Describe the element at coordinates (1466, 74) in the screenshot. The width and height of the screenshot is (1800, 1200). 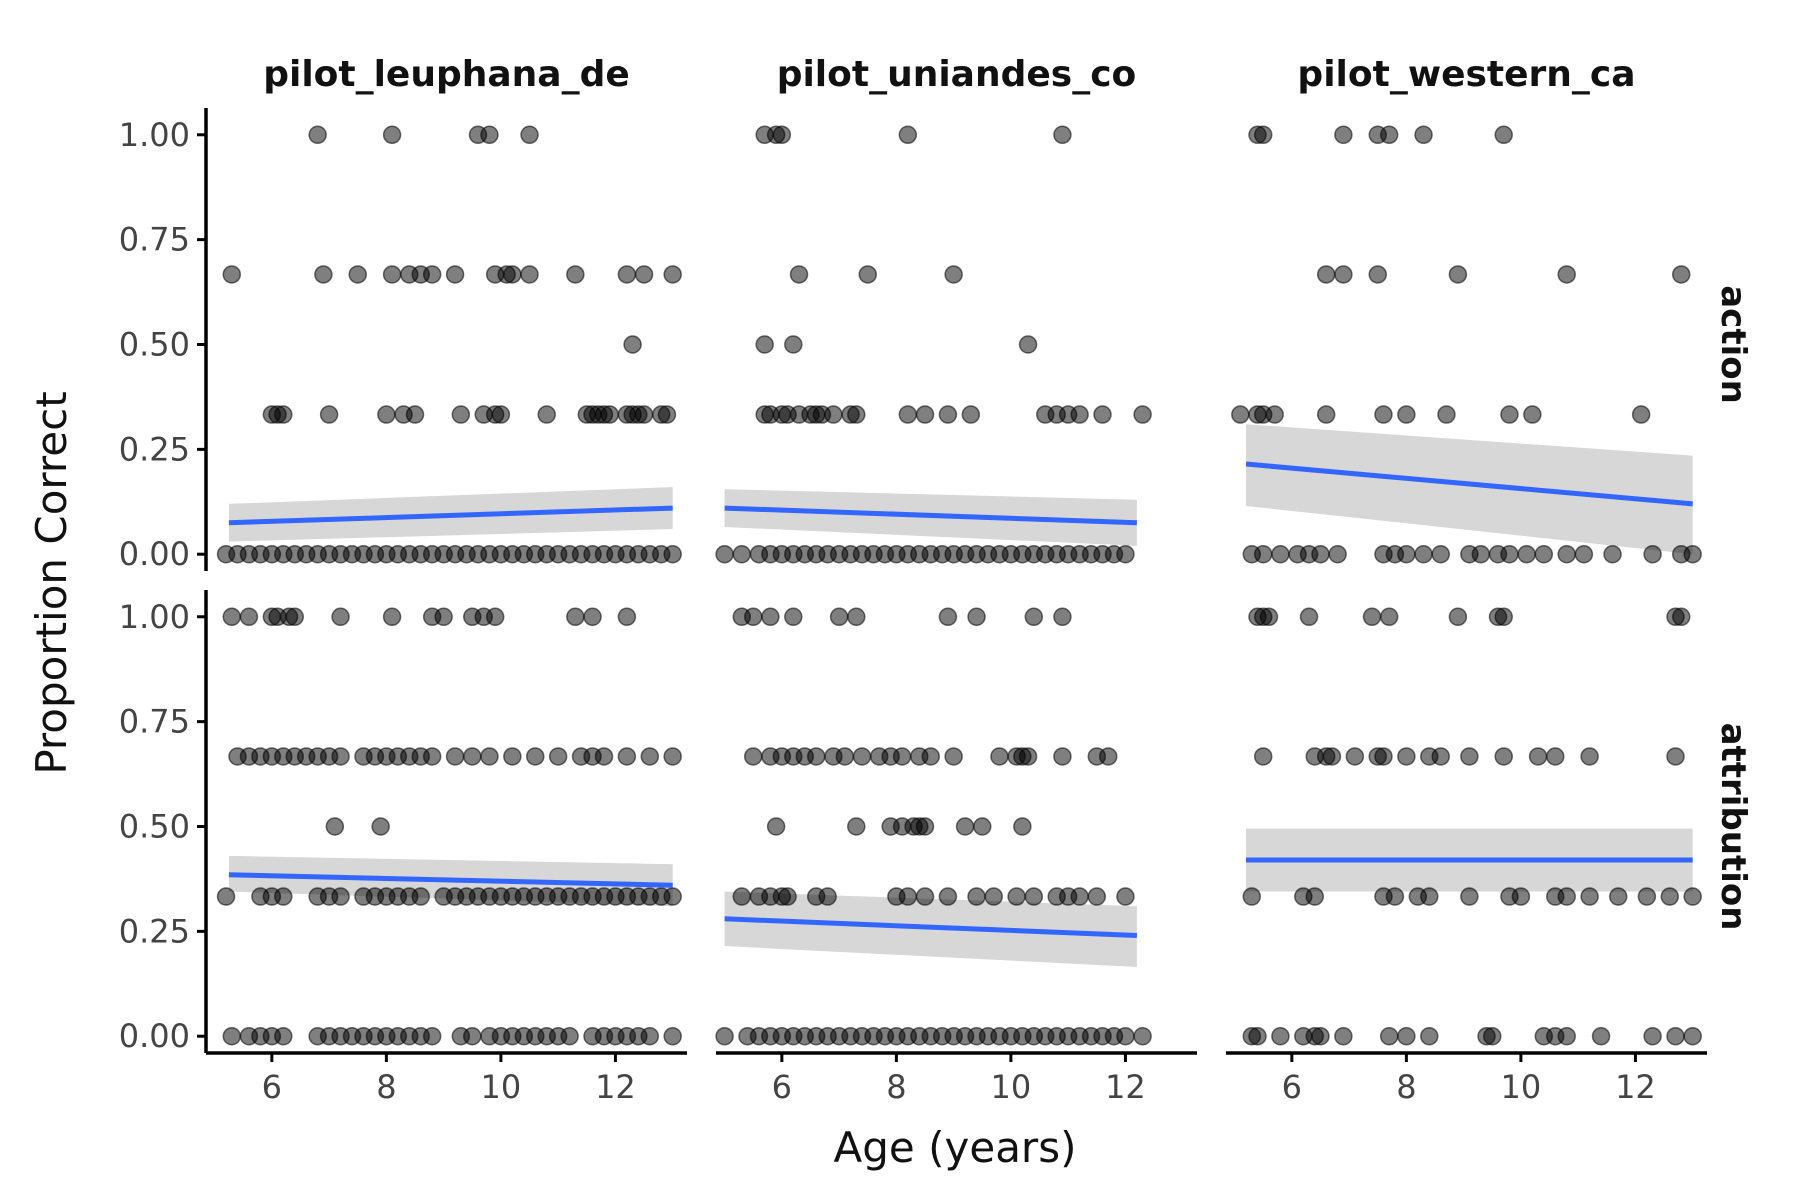
I see `strip-title-pilot-western-ca: pilot_western_ca` at that location.